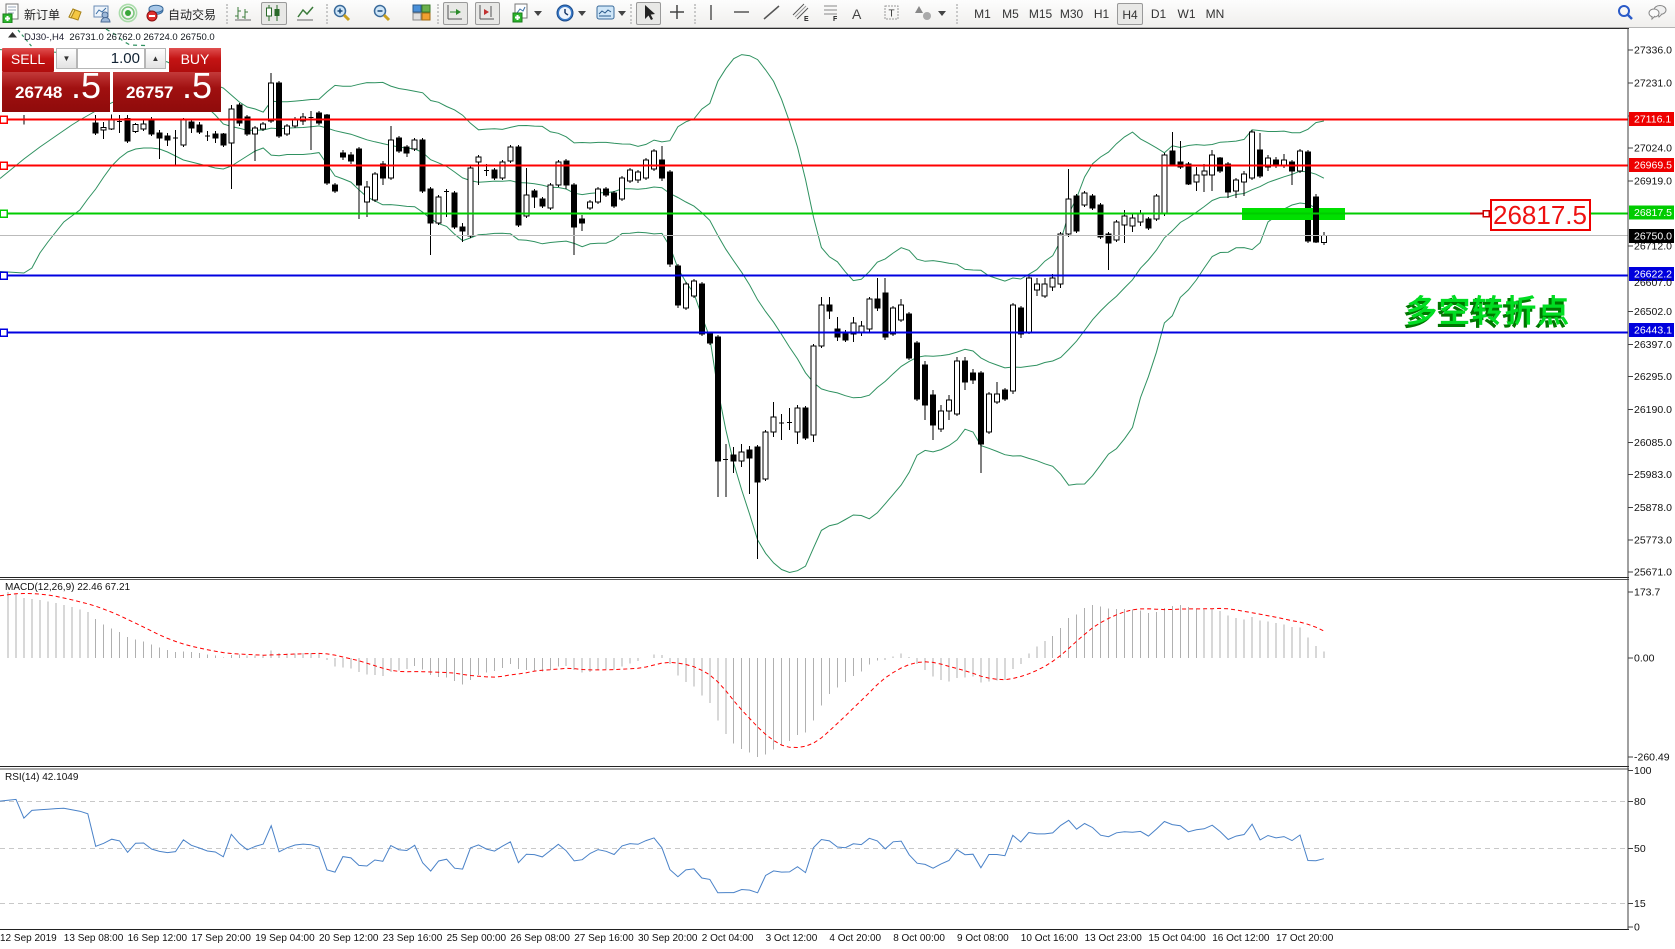 The height and width of the screenshot is (949, 1675). What do you see at coordinates (1653, 181) in the screenshot?
I see `svg-text: 26919.0` at bounding box center [1653, 181].